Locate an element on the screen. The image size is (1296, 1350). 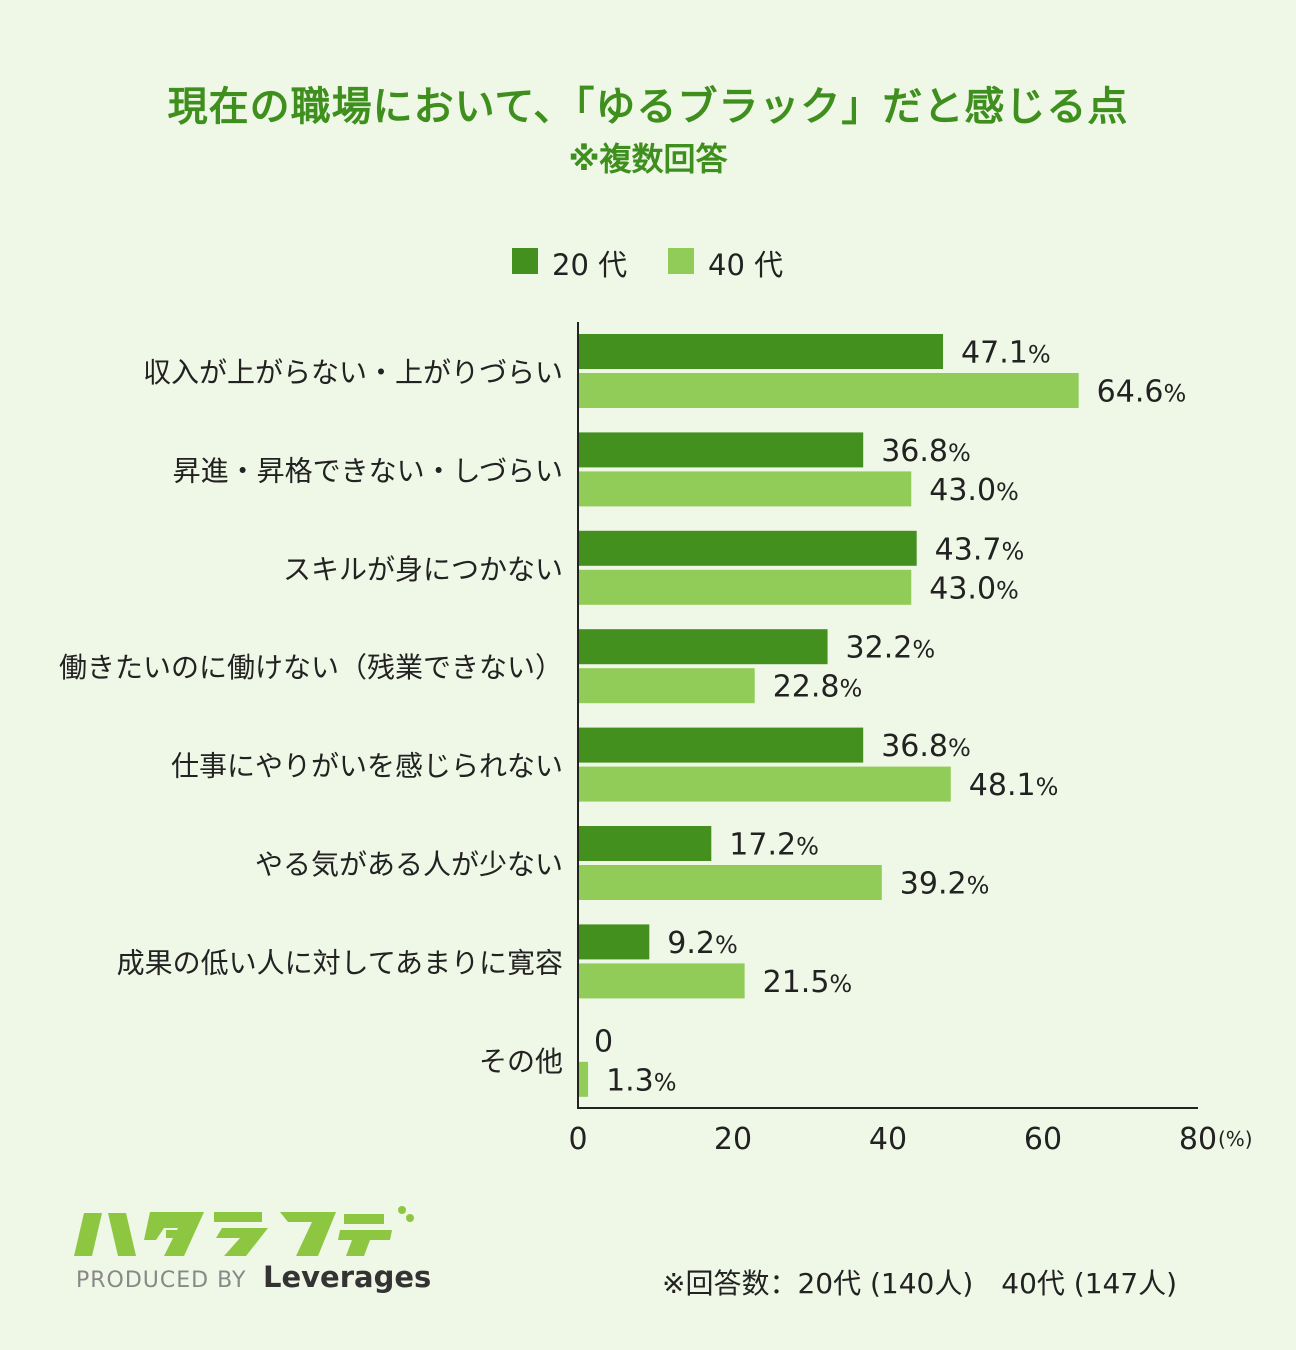
x-unit-label: (%) is located at coordinates (1235, 1139).